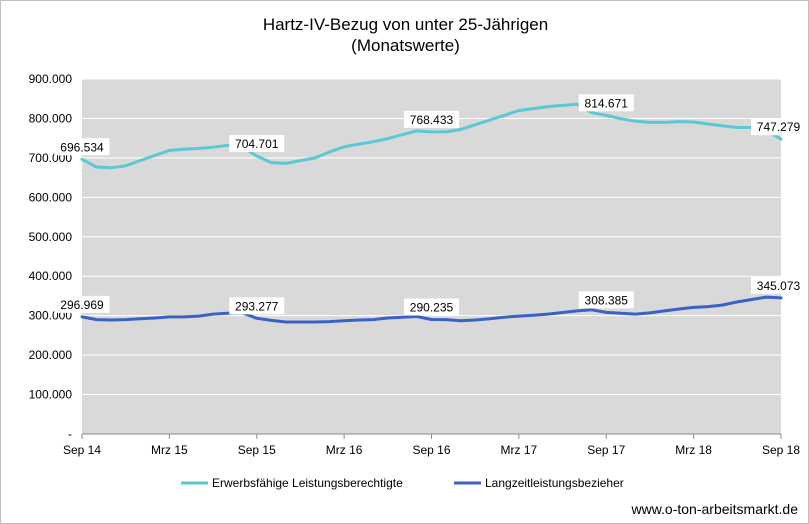 The height and width of the screenshot is (524, 809). I want to click on data-label: 814.671, so click(607, 103).